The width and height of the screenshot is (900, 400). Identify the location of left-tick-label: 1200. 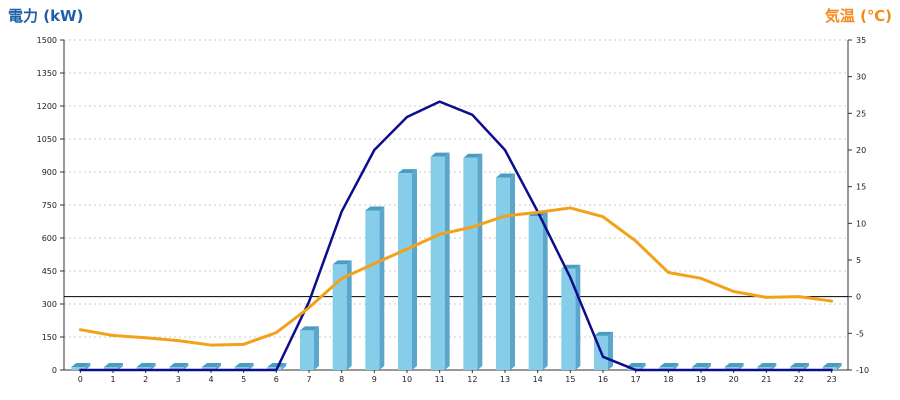
(47, 106).